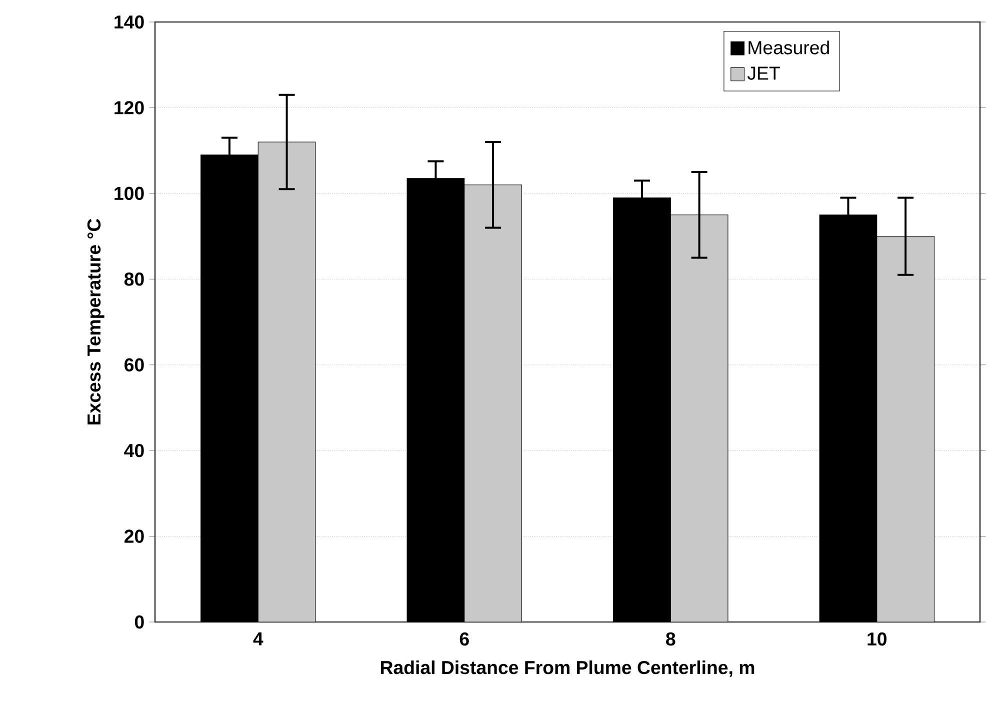 Image resolution: width=995 pixels, height=719 pixels. I want to click on y-tick-label: 100, so click(129, 193).